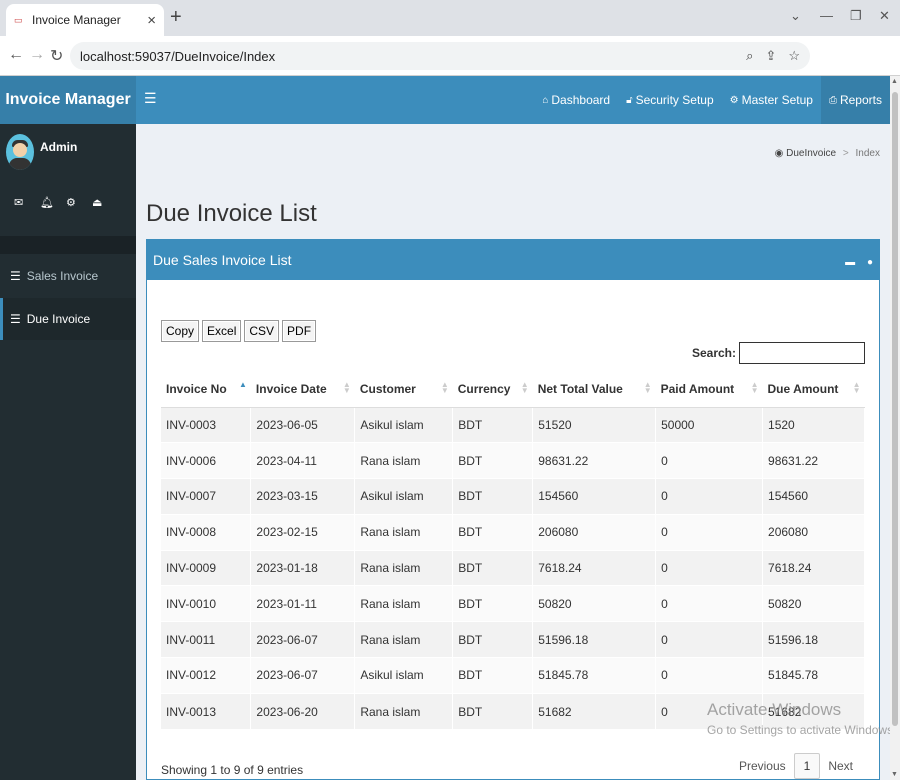 The image size is (900, 780). What do you see at coordinates (594, 603) in the screenshot?
I see `table-cell: 50820` at bounding box center [594, 603].